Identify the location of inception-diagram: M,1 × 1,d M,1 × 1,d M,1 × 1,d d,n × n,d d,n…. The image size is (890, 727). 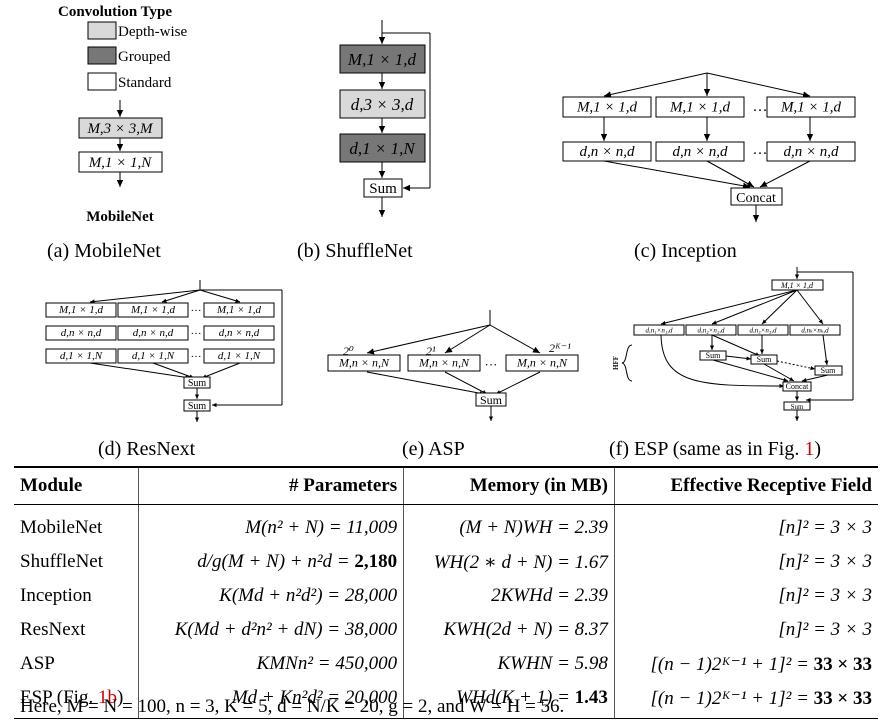
(709, 147).